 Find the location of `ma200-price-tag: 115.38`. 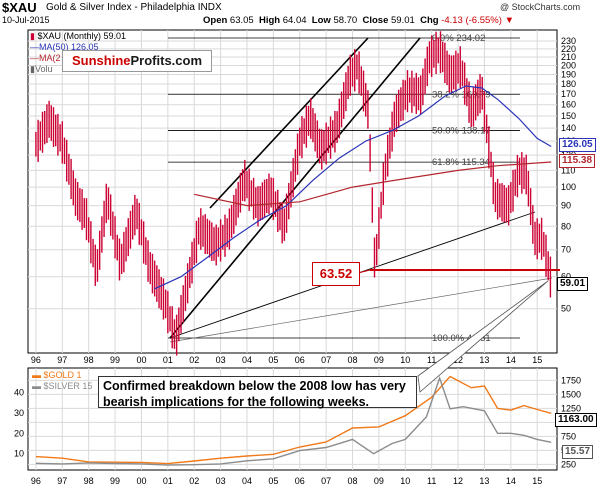

ma200-price-tag: 115.38 is located at coordinates (577, 161).